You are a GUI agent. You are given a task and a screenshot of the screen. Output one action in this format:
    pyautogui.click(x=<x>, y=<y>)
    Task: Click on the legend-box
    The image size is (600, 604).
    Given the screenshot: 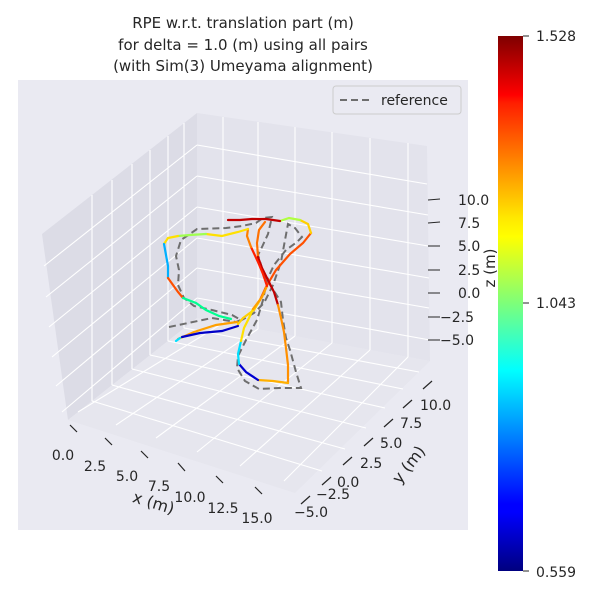 What is the action you would take?
    pyautogui.click(x=397, y=100)
    